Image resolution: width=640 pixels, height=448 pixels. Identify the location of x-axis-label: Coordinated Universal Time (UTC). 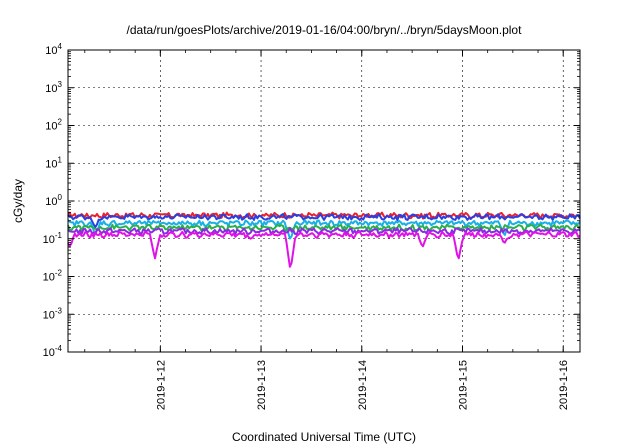
(324, 437).